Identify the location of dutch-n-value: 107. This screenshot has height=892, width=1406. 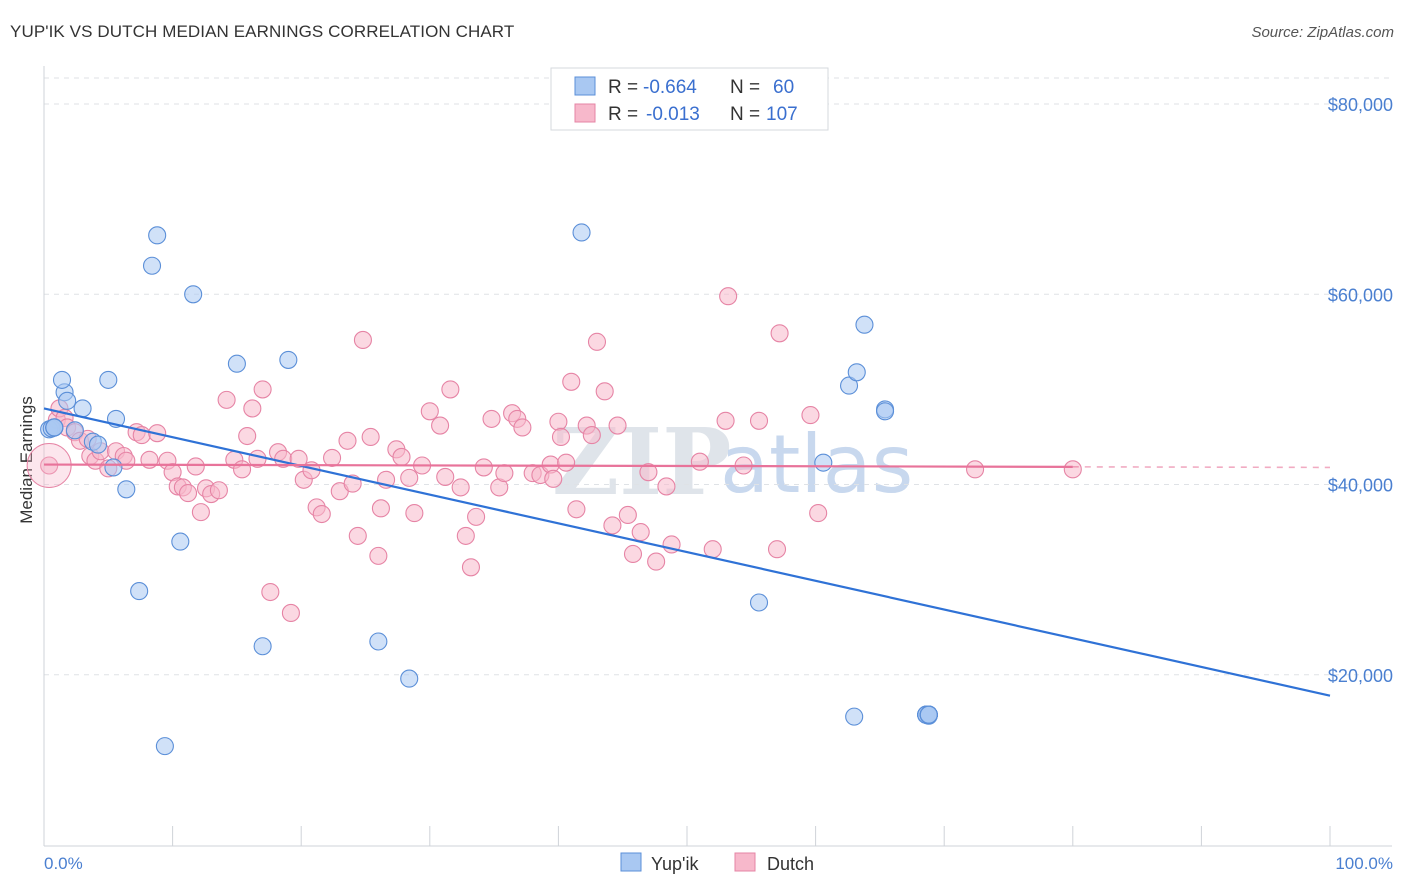
(782, 114).